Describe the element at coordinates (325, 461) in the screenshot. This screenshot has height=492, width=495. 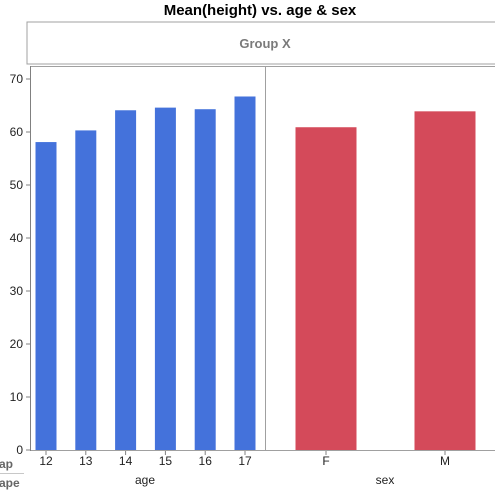
I see `x-tick-label-sex: F` at that location.